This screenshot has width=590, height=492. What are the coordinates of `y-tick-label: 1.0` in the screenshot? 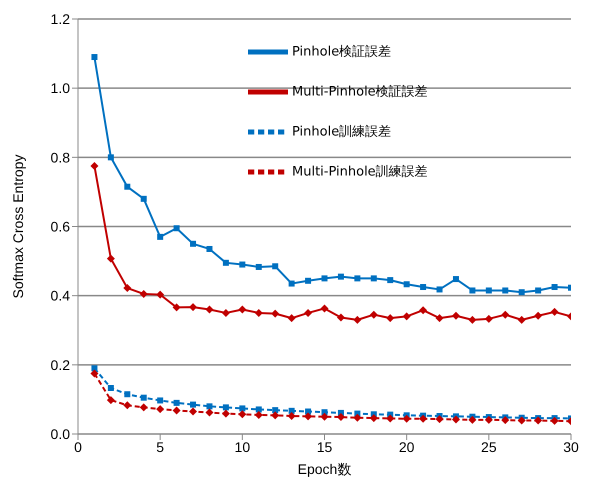 It's located at (60, 88).